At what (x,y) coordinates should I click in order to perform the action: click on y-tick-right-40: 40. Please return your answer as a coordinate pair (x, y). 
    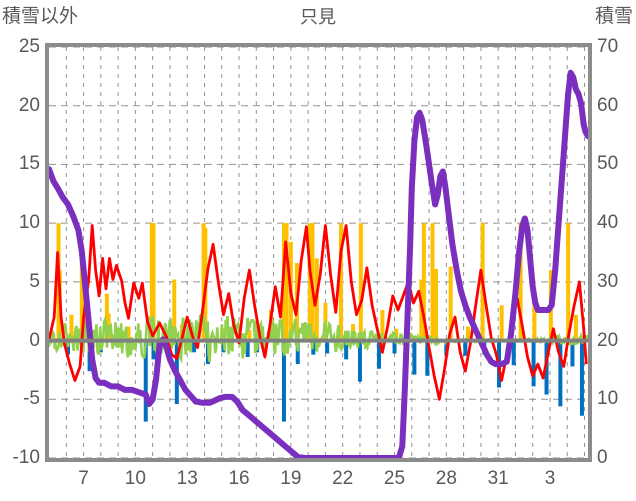
    Looking at the image, I should click on (608, 223).